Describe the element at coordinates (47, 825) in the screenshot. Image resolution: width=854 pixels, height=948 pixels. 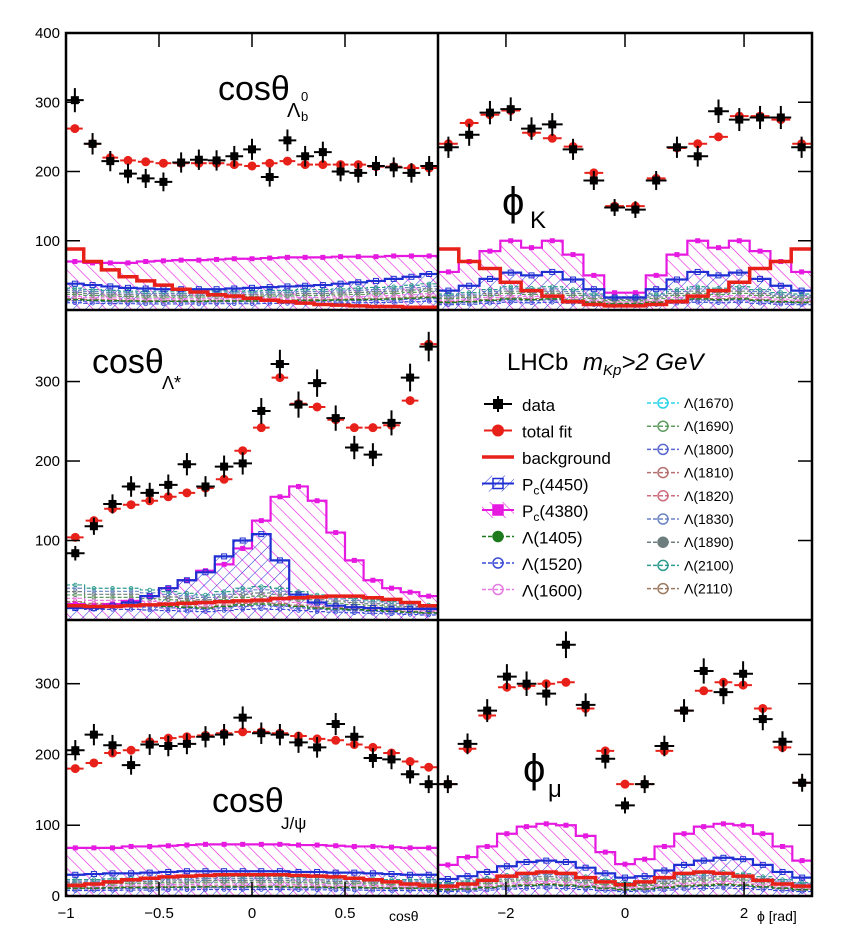
I see `y-tick-label: 100` at that location.